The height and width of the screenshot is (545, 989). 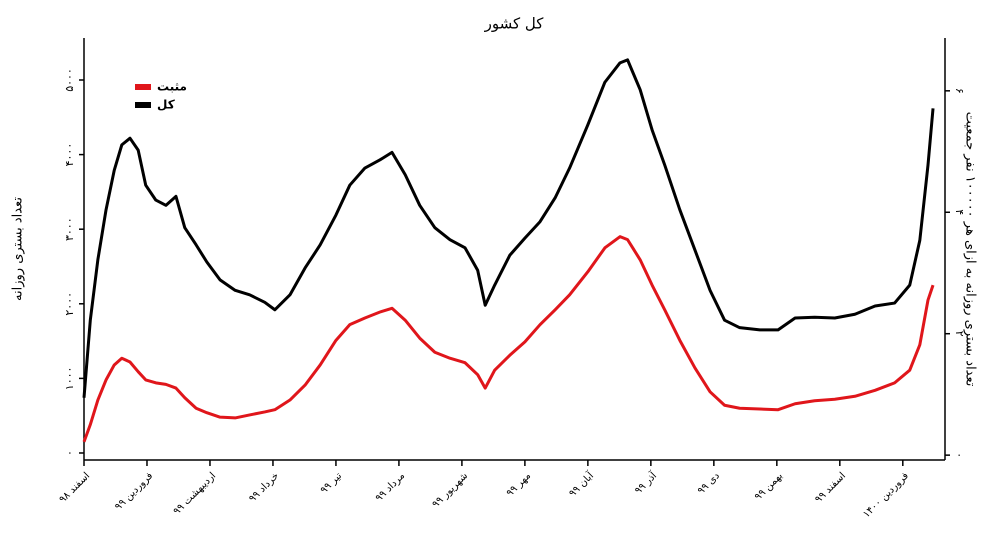 I want to click on legend-label: مثبت, so click(x=172, y=87).